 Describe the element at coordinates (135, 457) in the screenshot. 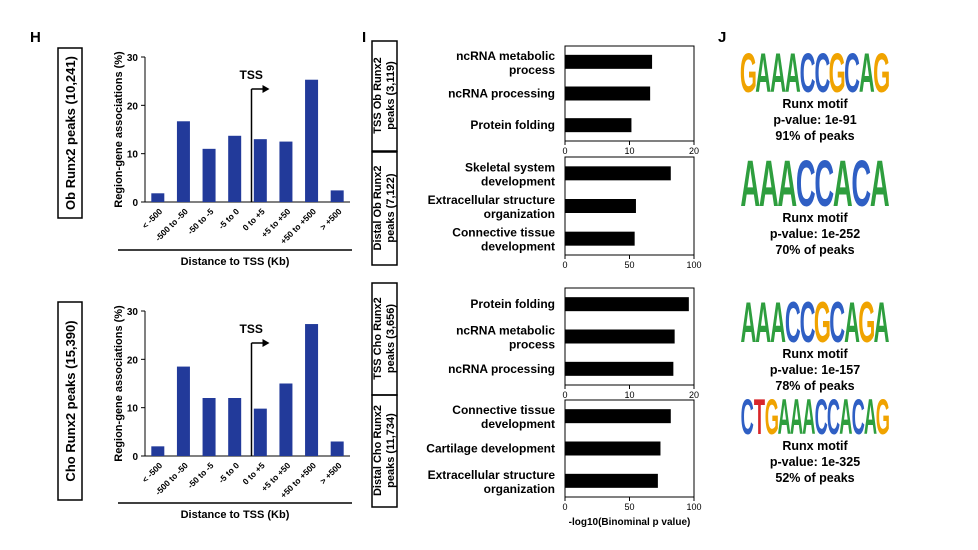

I see `y-tick-label: 0` at that location.